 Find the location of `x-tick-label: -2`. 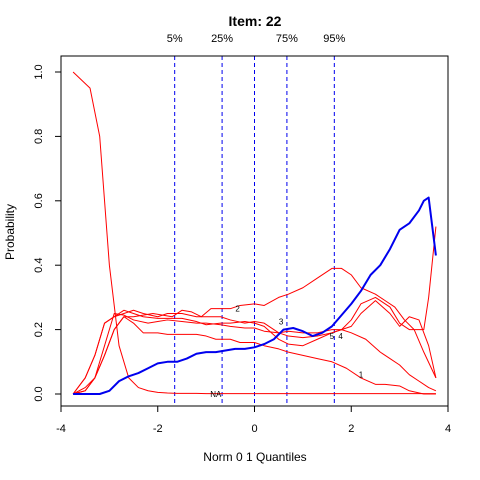

x-tick-label: -2 is located at coordinates (158, 429).